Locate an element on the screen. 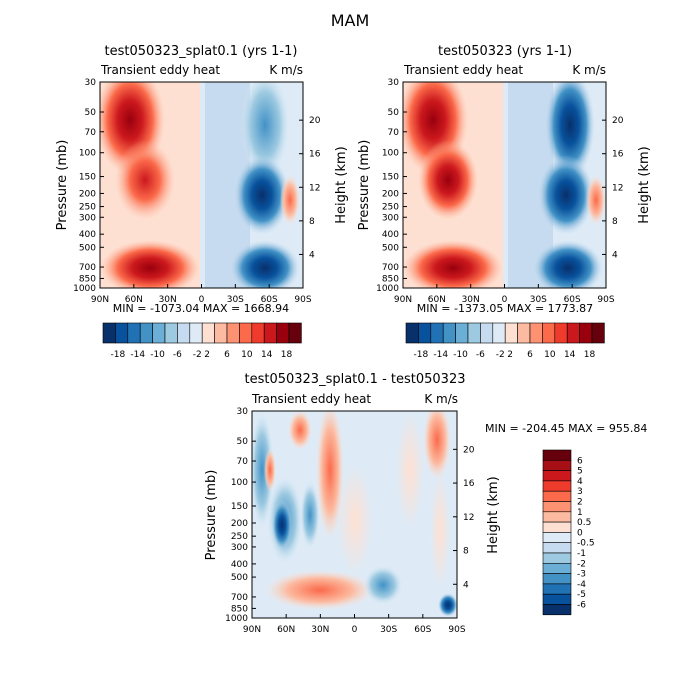 This screenshot has width=700, height=700. panel-3-ylabel: Pressure (mb) is located at coordinates (211, 515).